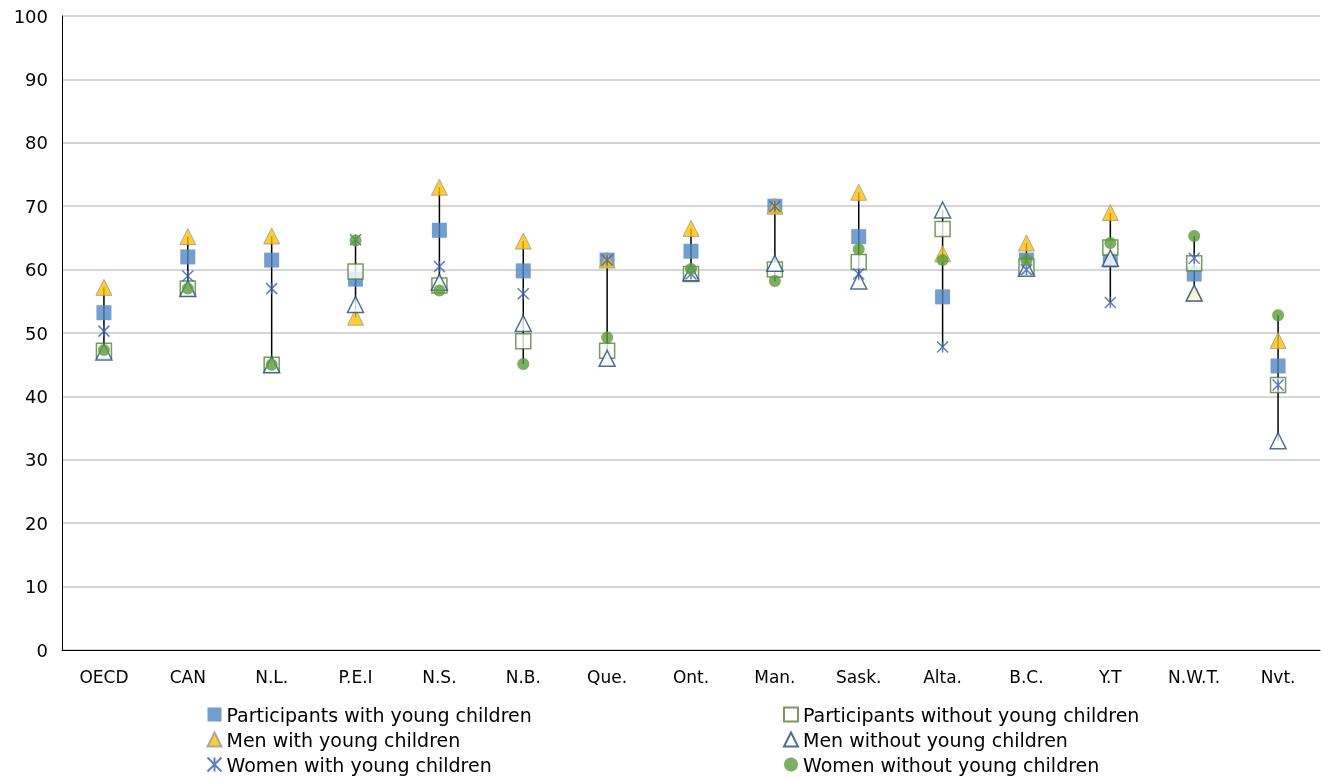 The width and height of the screenshot is (1321, 782). What do you see at coordinates (775, 676) in the screenshot?
I see `x-tick-label: Man.` at bounding box center [775, 676].